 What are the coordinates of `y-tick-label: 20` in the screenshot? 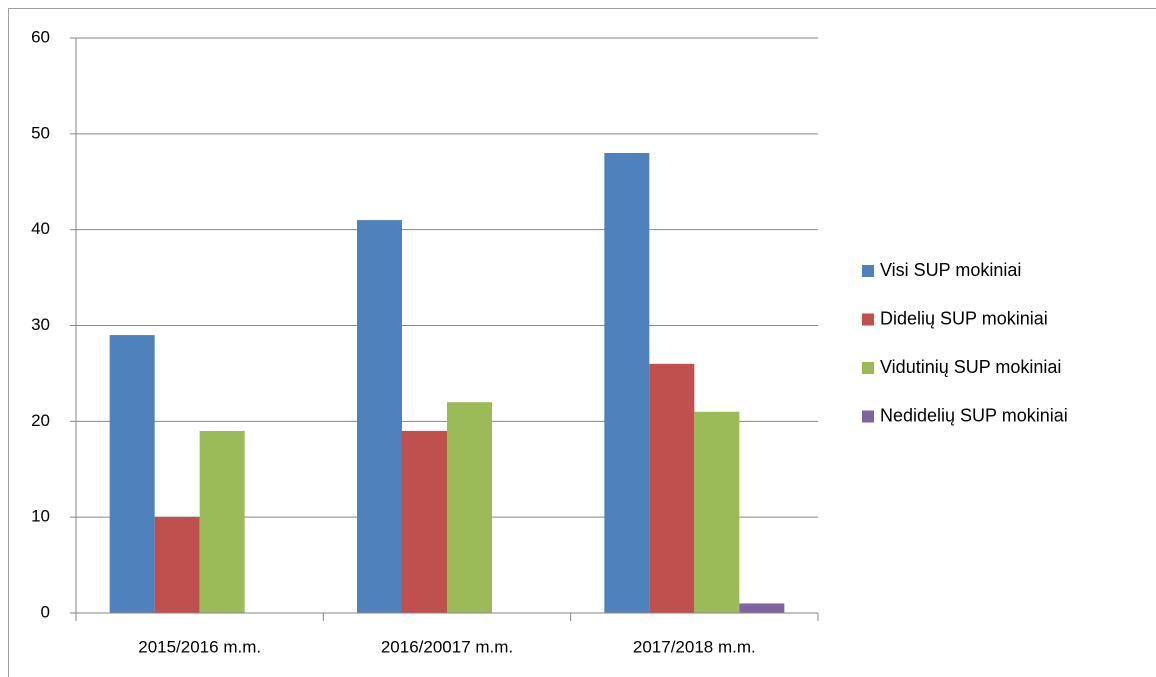 It's located at (40, 420).